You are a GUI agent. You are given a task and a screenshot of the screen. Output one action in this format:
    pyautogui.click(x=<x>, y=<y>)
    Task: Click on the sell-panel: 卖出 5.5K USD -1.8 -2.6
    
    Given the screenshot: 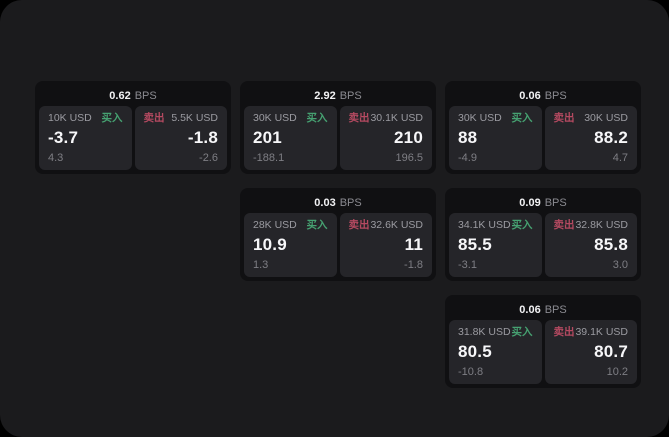 What is the action you would take?
    pyautogui.click(x=180, y=138)
    